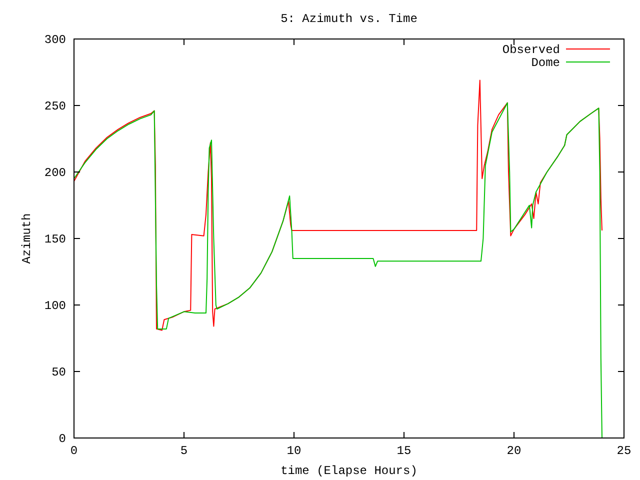  What do you see at coordinates (184, 451) in the screenshot?
I see `x-tick-label: 5` at bounding box center [184, 451].